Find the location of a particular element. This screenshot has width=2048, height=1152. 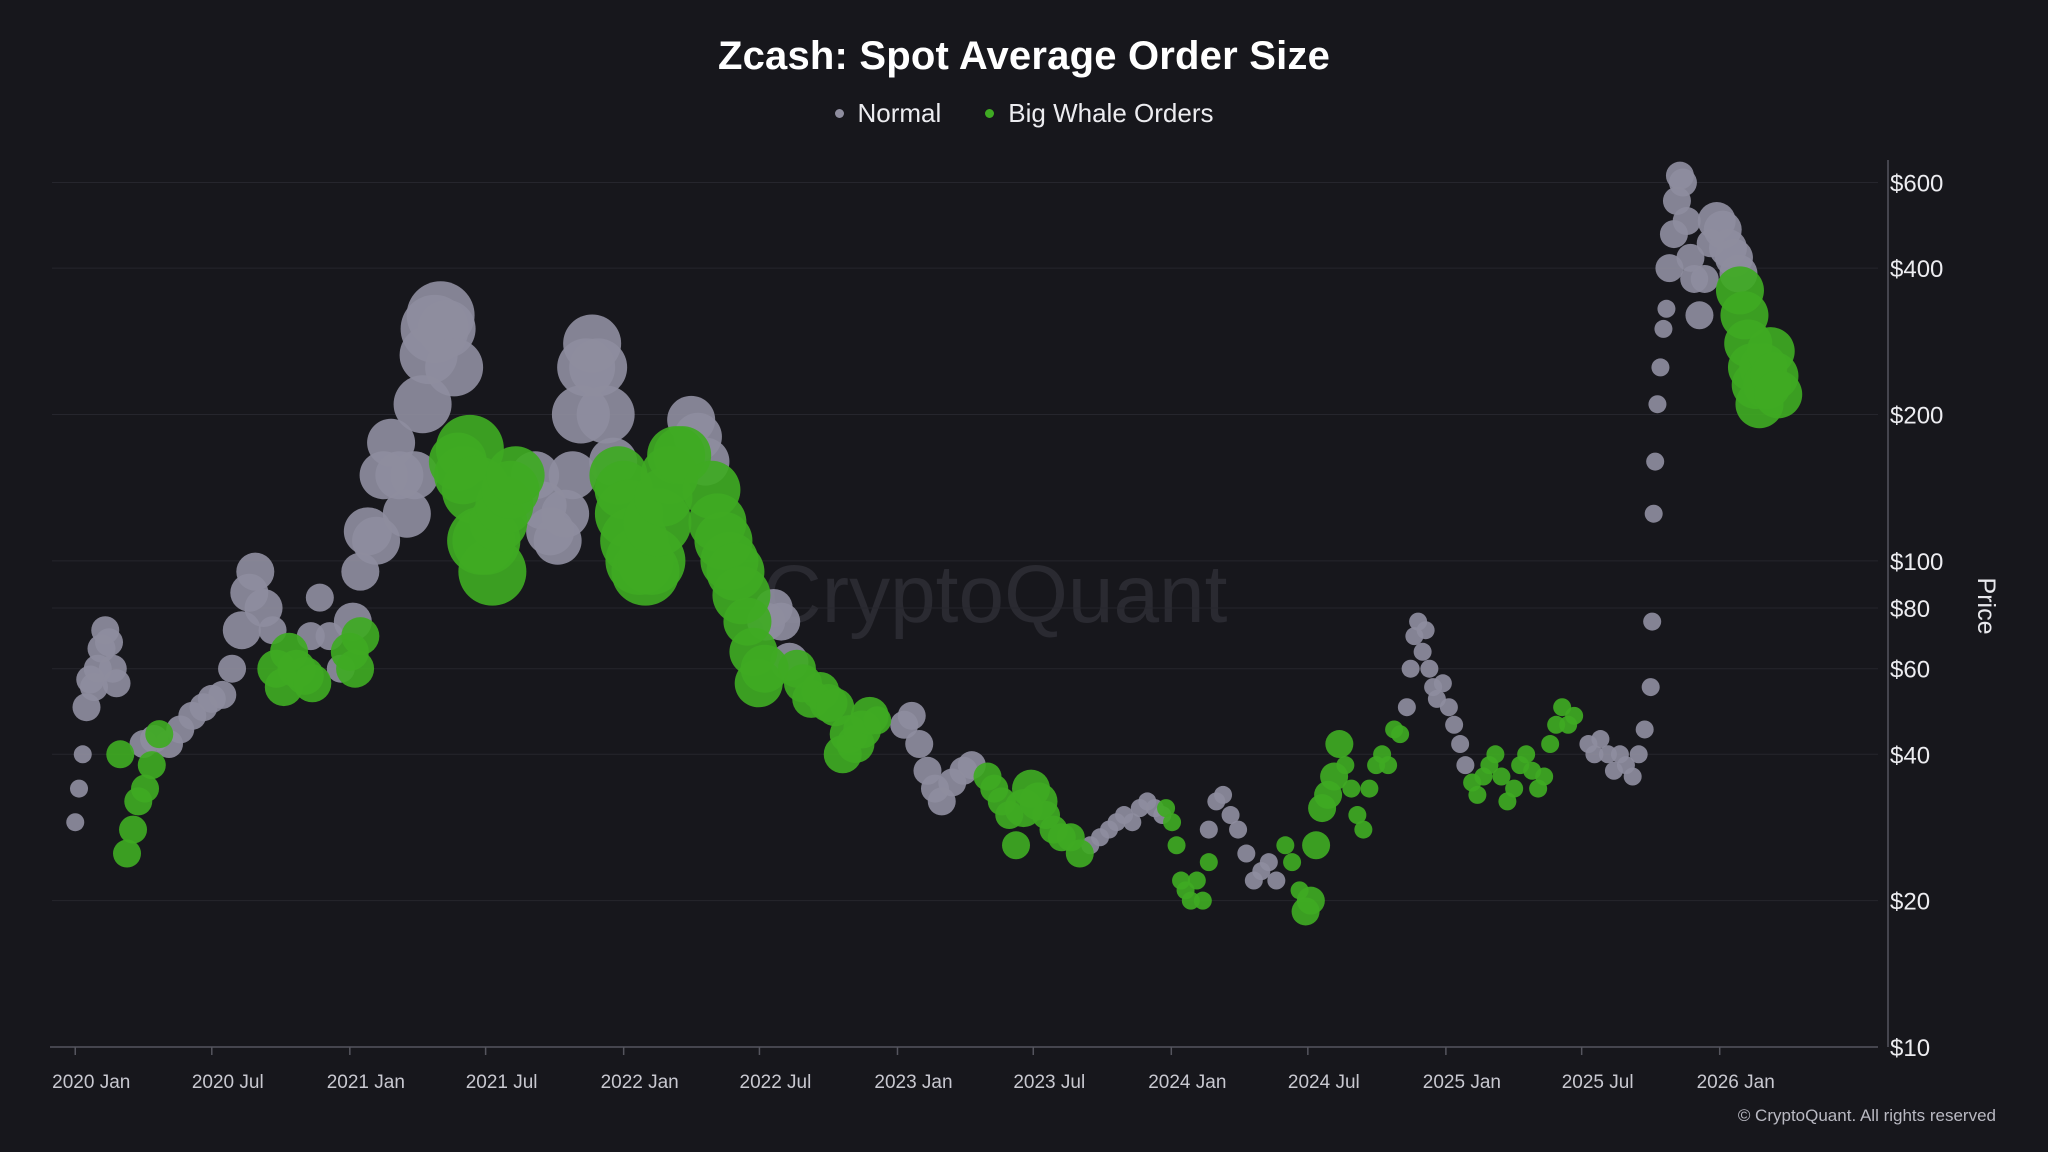

y-tick-label: $20 is located at coordinates (1910, 902).